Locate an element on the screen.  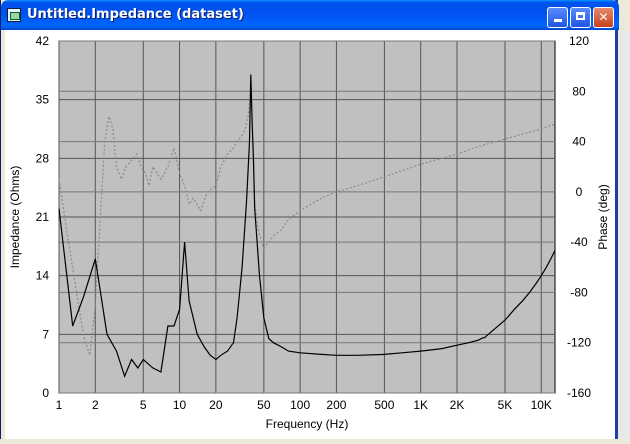
y2-tick-label: 80 is located at coordinates (579, 91).